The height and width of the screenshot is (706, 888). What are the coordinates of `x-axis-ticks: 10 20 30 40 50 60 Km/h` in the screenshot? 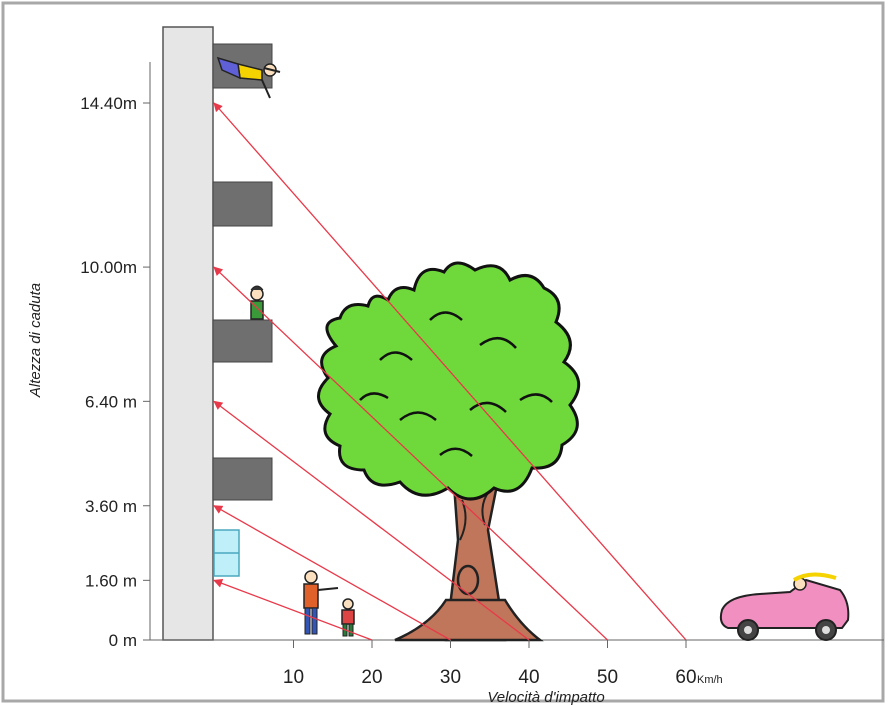 It's located at (503, 664).